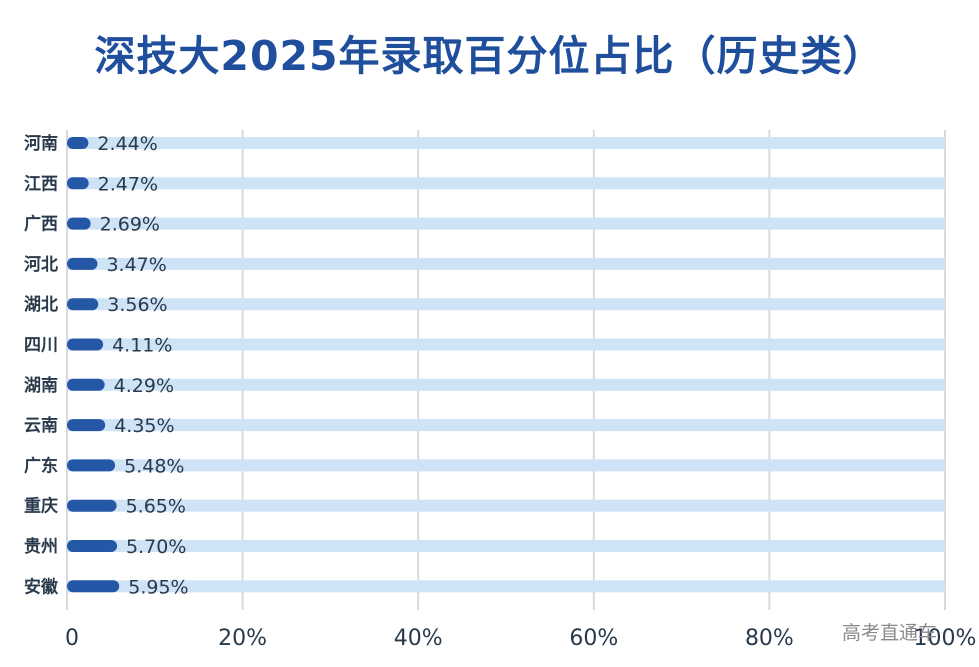 This screenshot has height=667, width=979. What do you see at coordinates (945, 638) in the screenshot?
I see `x-tick-label: 100%` at bounding box center [945, 638].